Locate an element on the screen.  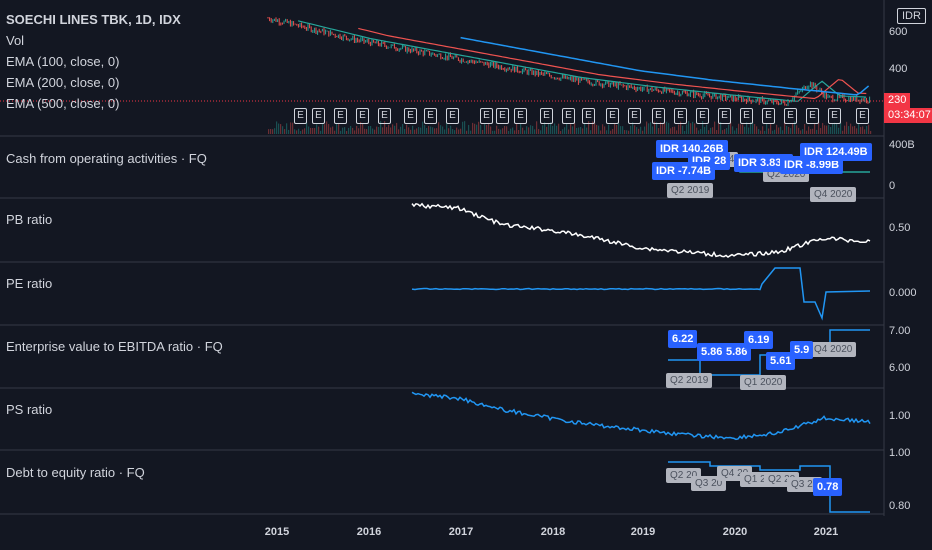
cash-bubble: IDR -7.74B is located at coordinates (684, 171).